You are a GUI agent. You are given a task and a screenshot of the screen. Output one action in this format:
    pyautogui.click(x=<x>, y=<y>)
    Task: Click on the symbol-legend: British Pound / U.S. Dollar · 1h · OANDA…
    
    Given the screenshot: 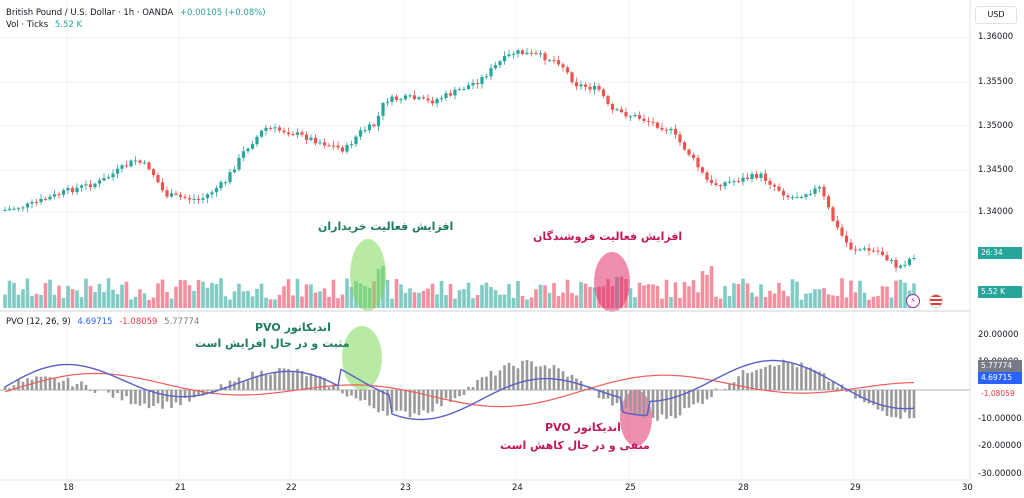 What is the action you would take?
    pyautogui.click(x=136, y=13)
    